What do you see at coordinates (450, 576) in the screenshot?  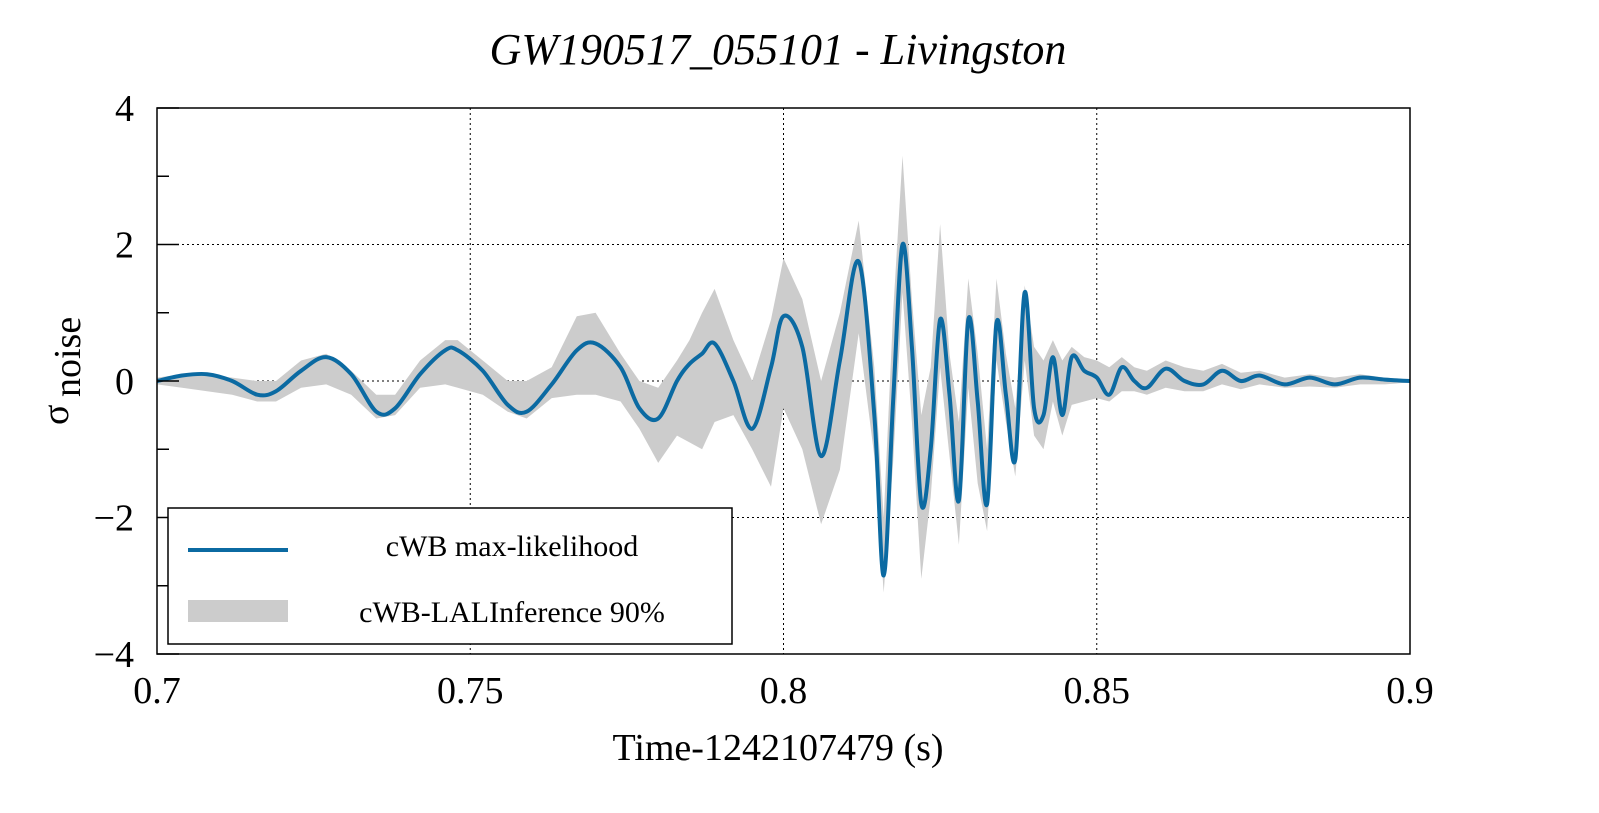 I see `legend: cWB max-likelihood cWB-LALInference 90%` at bounding box center [450, 576].